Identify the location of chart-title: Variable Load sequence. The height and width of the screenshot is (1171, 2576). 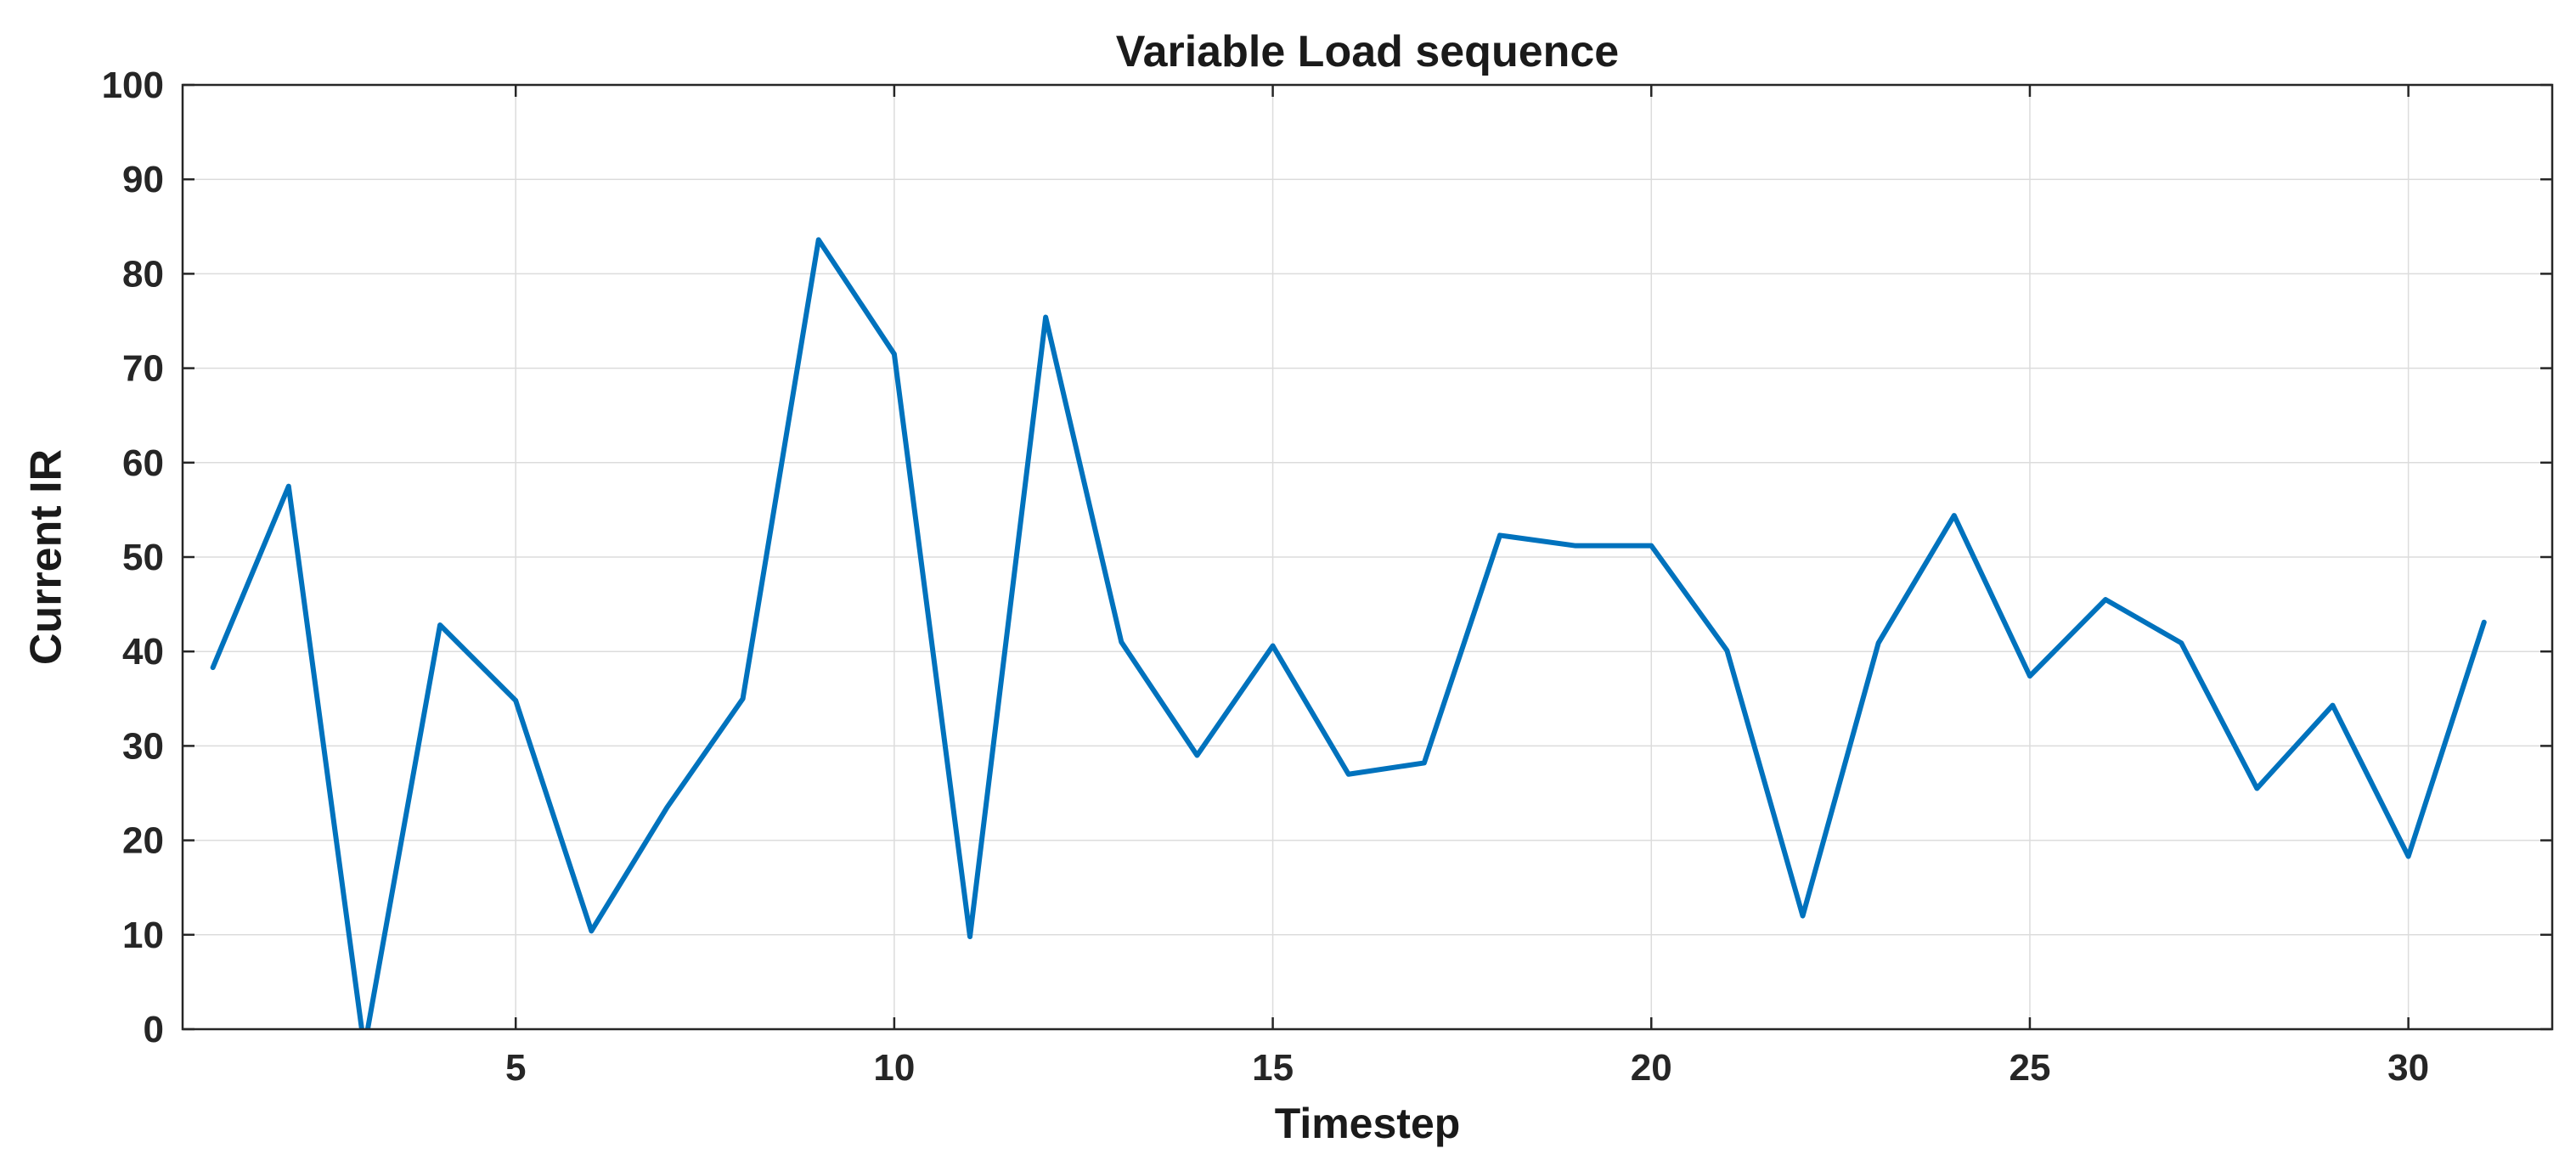
(1367, 51).